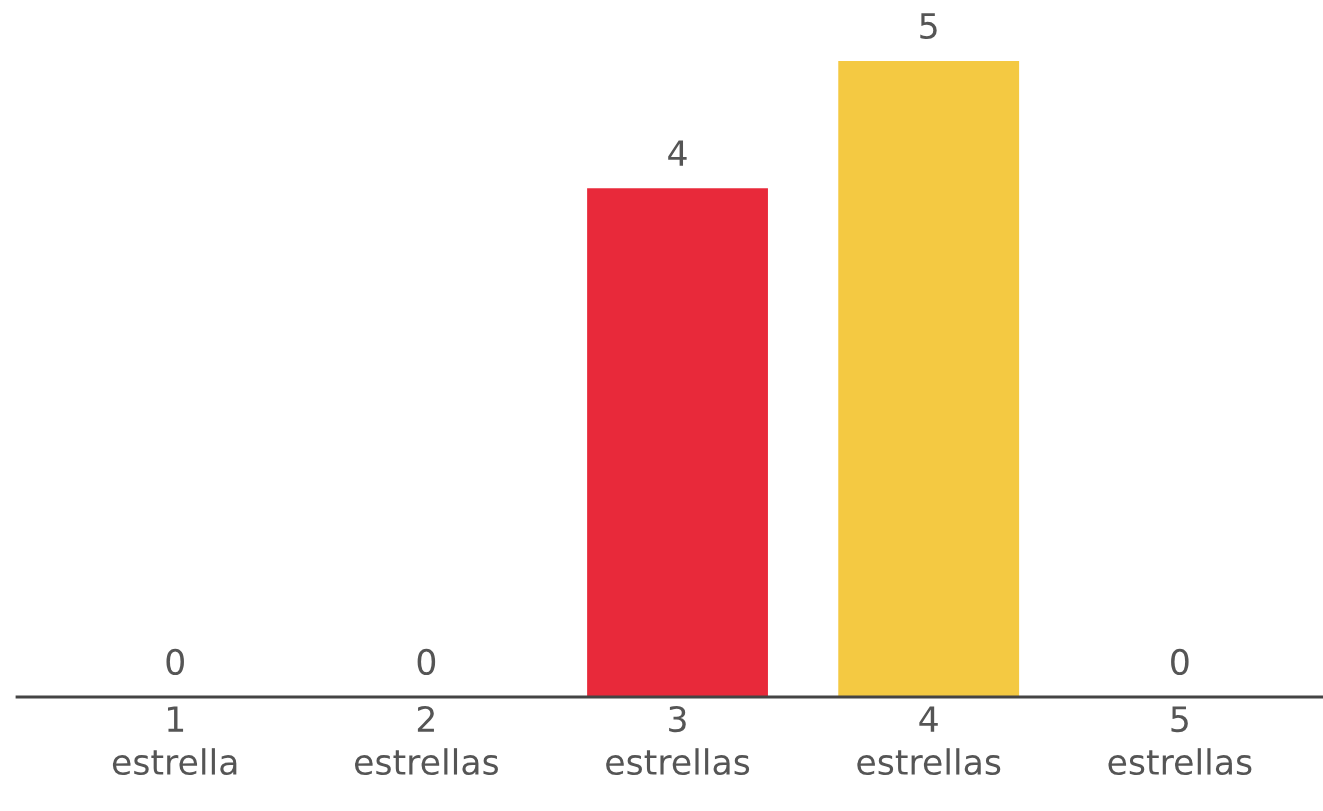 Image resolution: width=1323 pixels, height=811 pixels. What do you see at coordinates (929, 741) in the screenshot?
I see `x-tick-label: 4 estrellas` at bounding box center [929, 741].